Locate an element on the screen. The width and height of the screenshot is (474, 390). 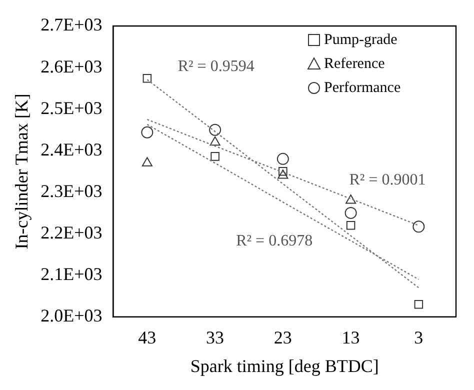
x-axis-title: Spark timing [deg BTDC] is located at coordinates (284, 366).